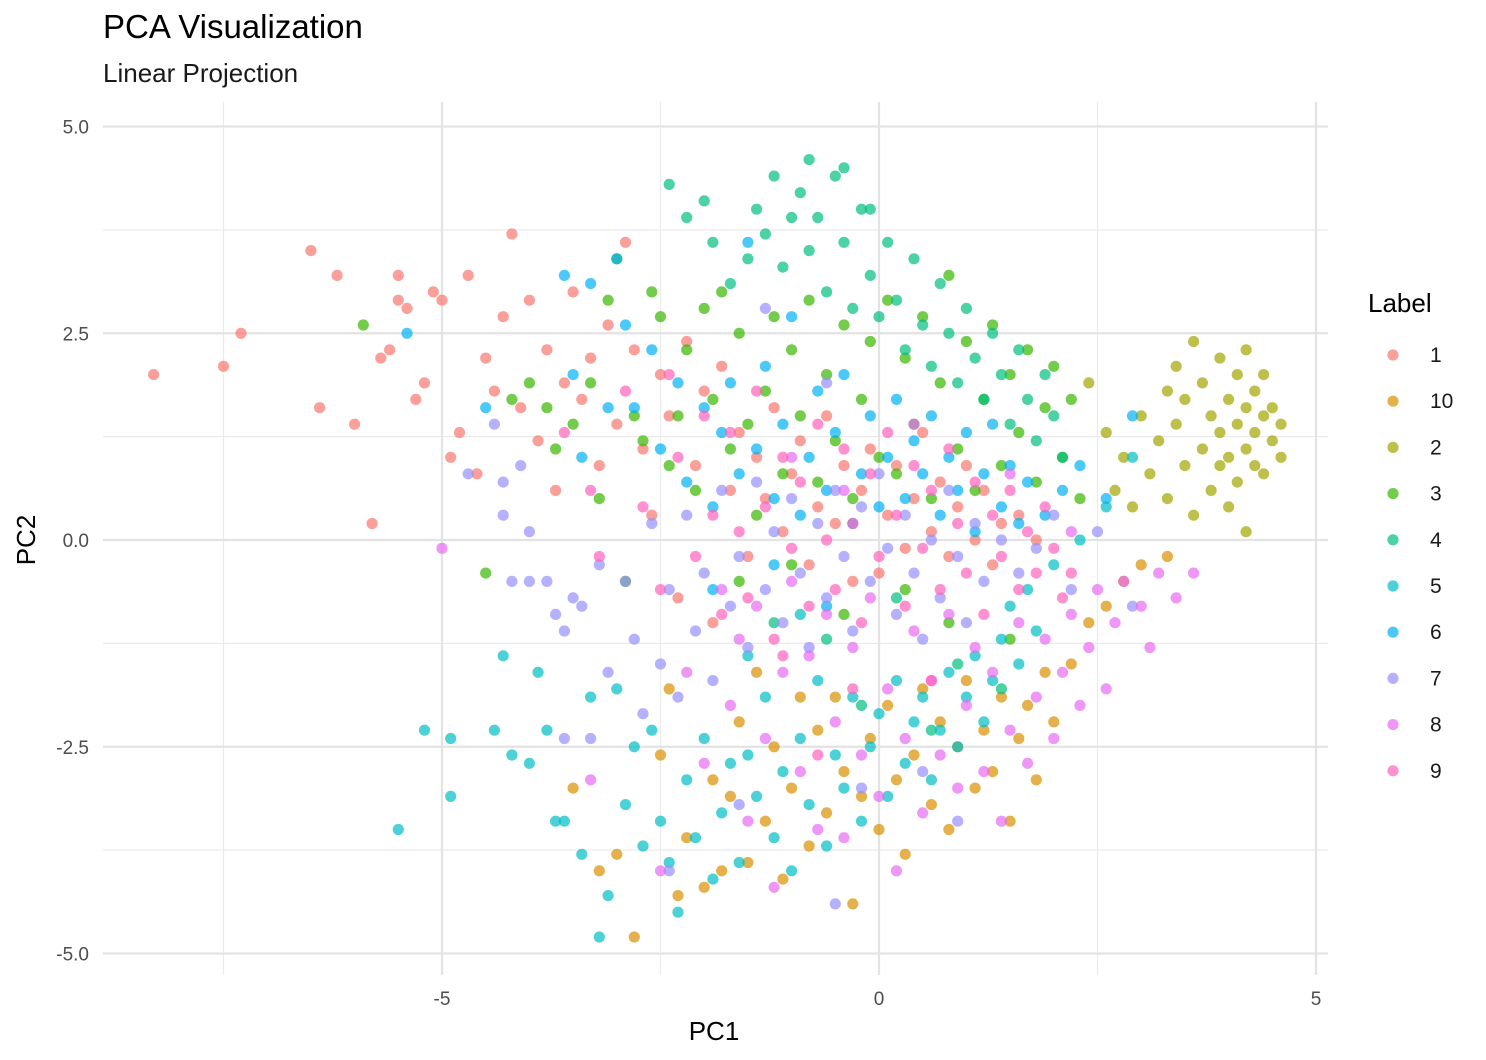 The image size is (1486, 1060). I want to click on legend-label: 2, so click(1436, 447).